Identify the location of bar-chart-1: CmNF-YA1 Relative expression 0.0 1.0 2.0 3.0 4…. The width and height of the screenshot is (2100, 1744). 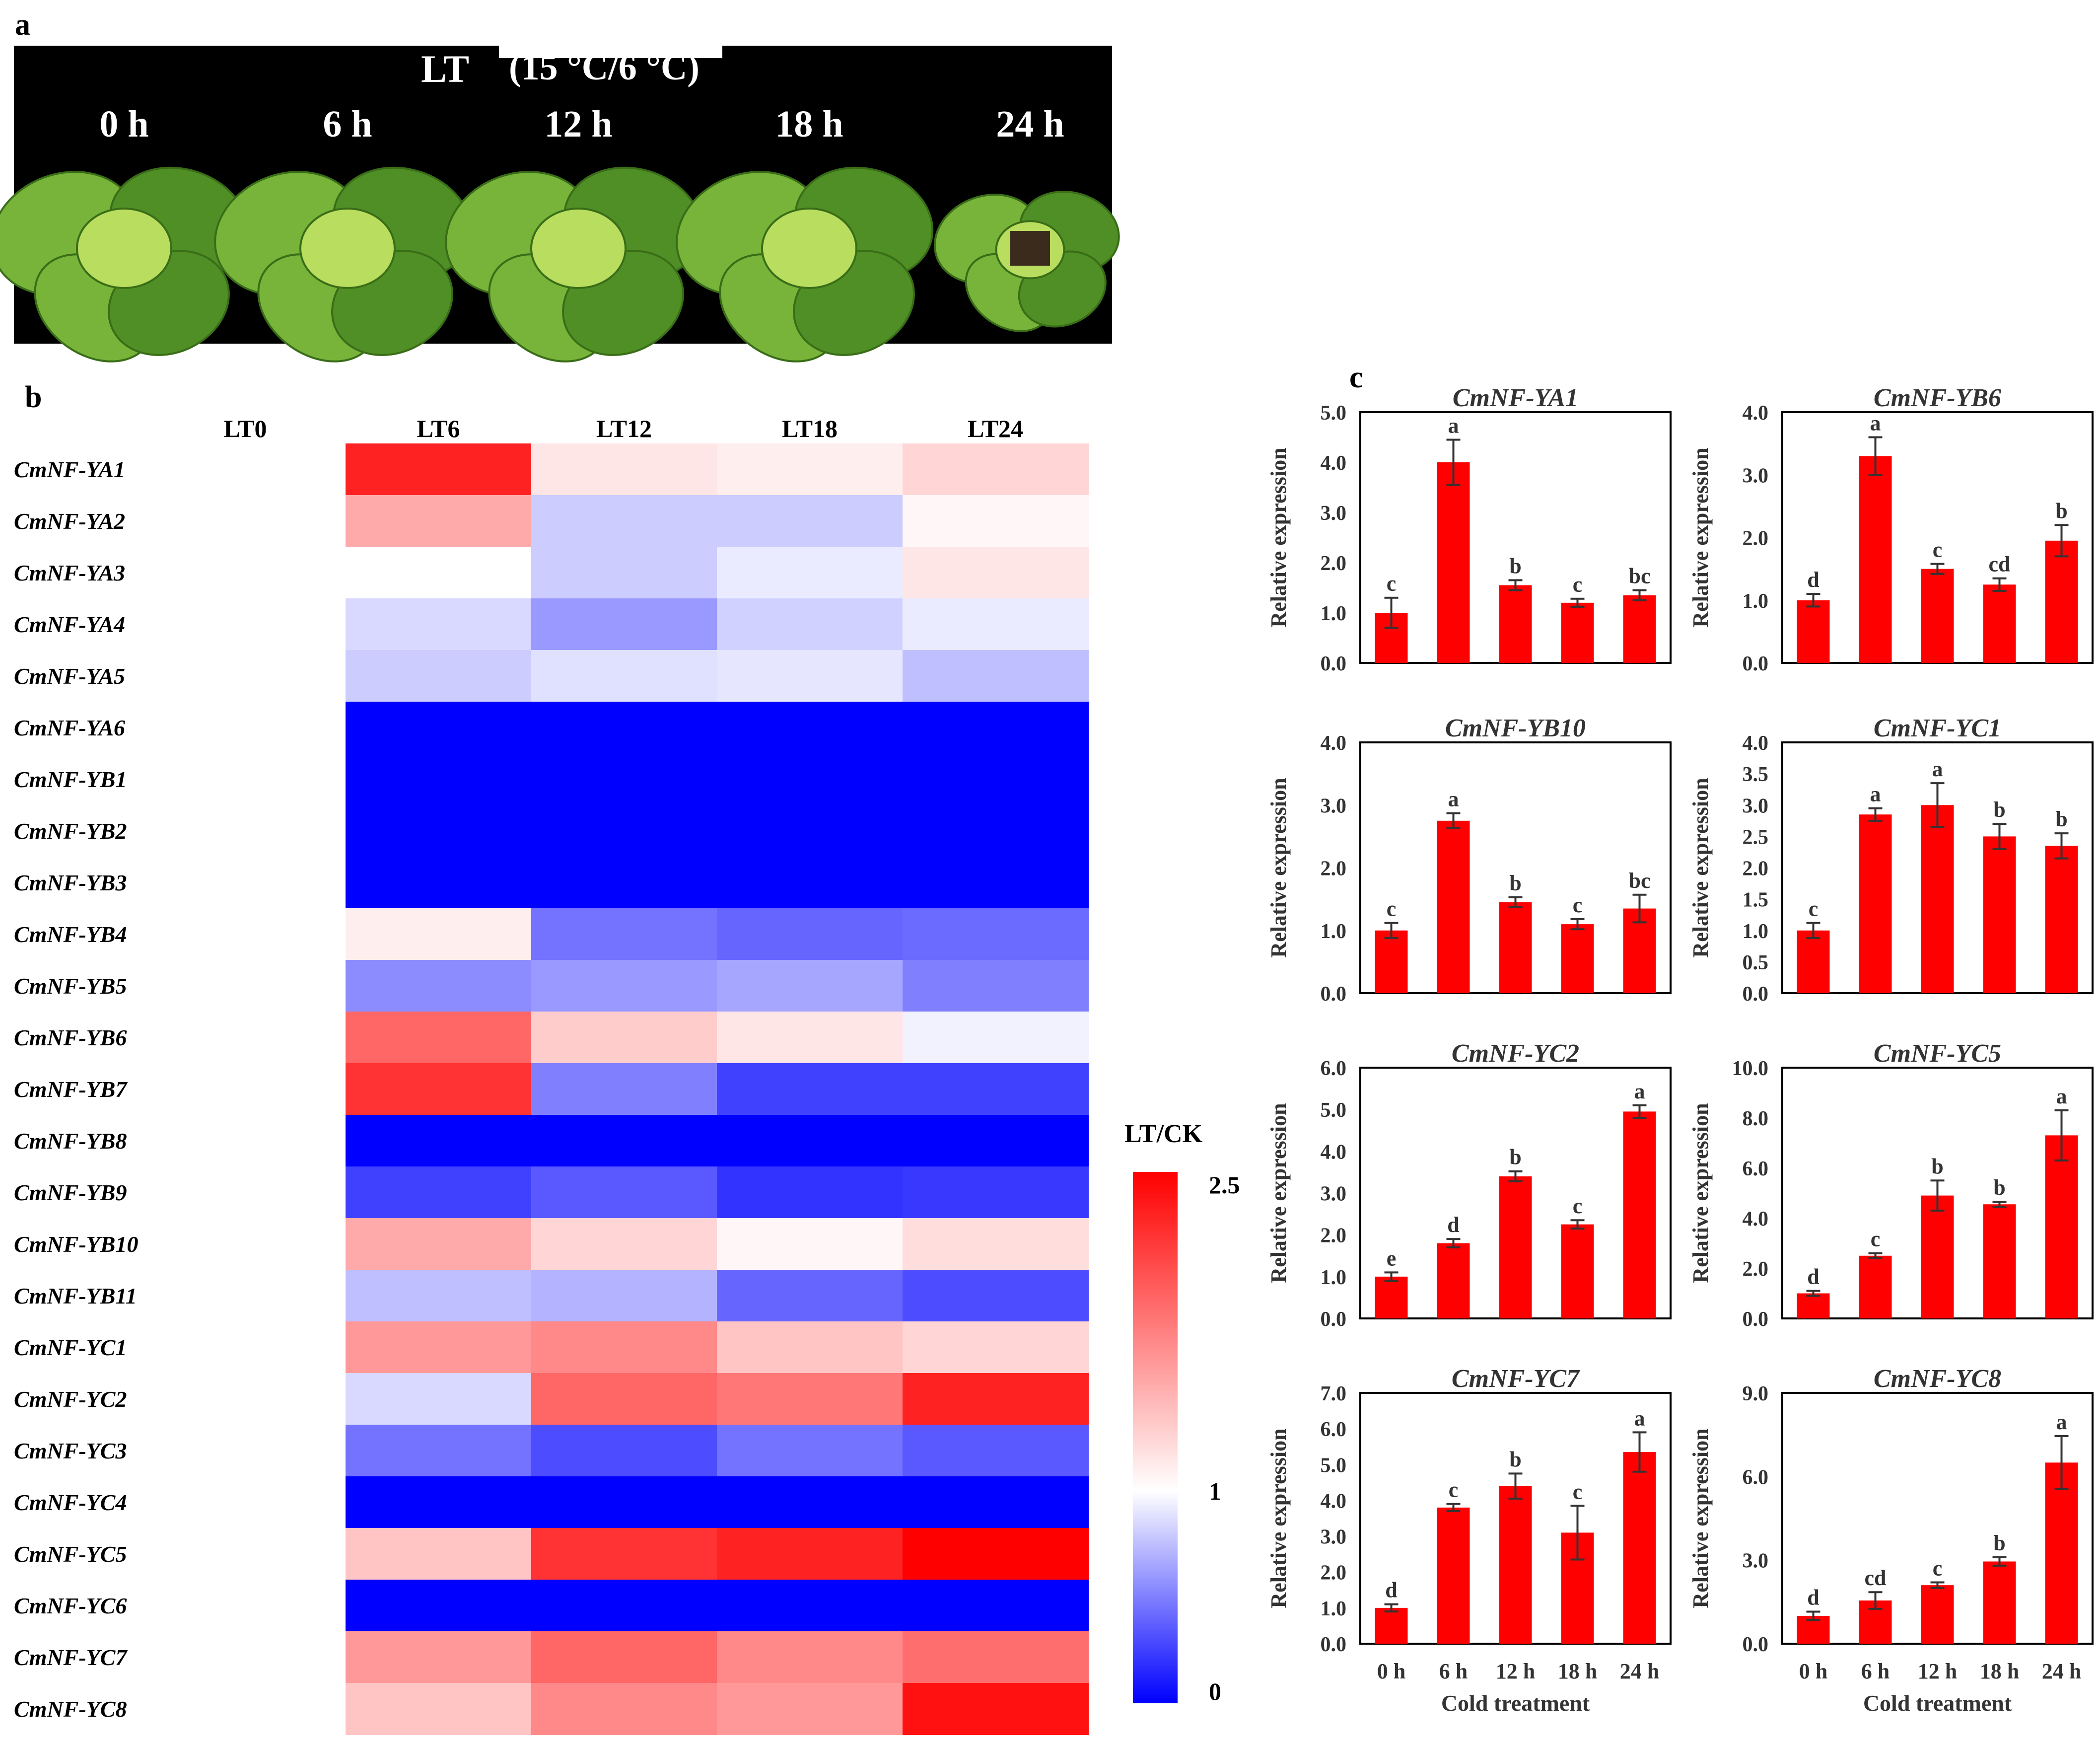
(1469, 529).